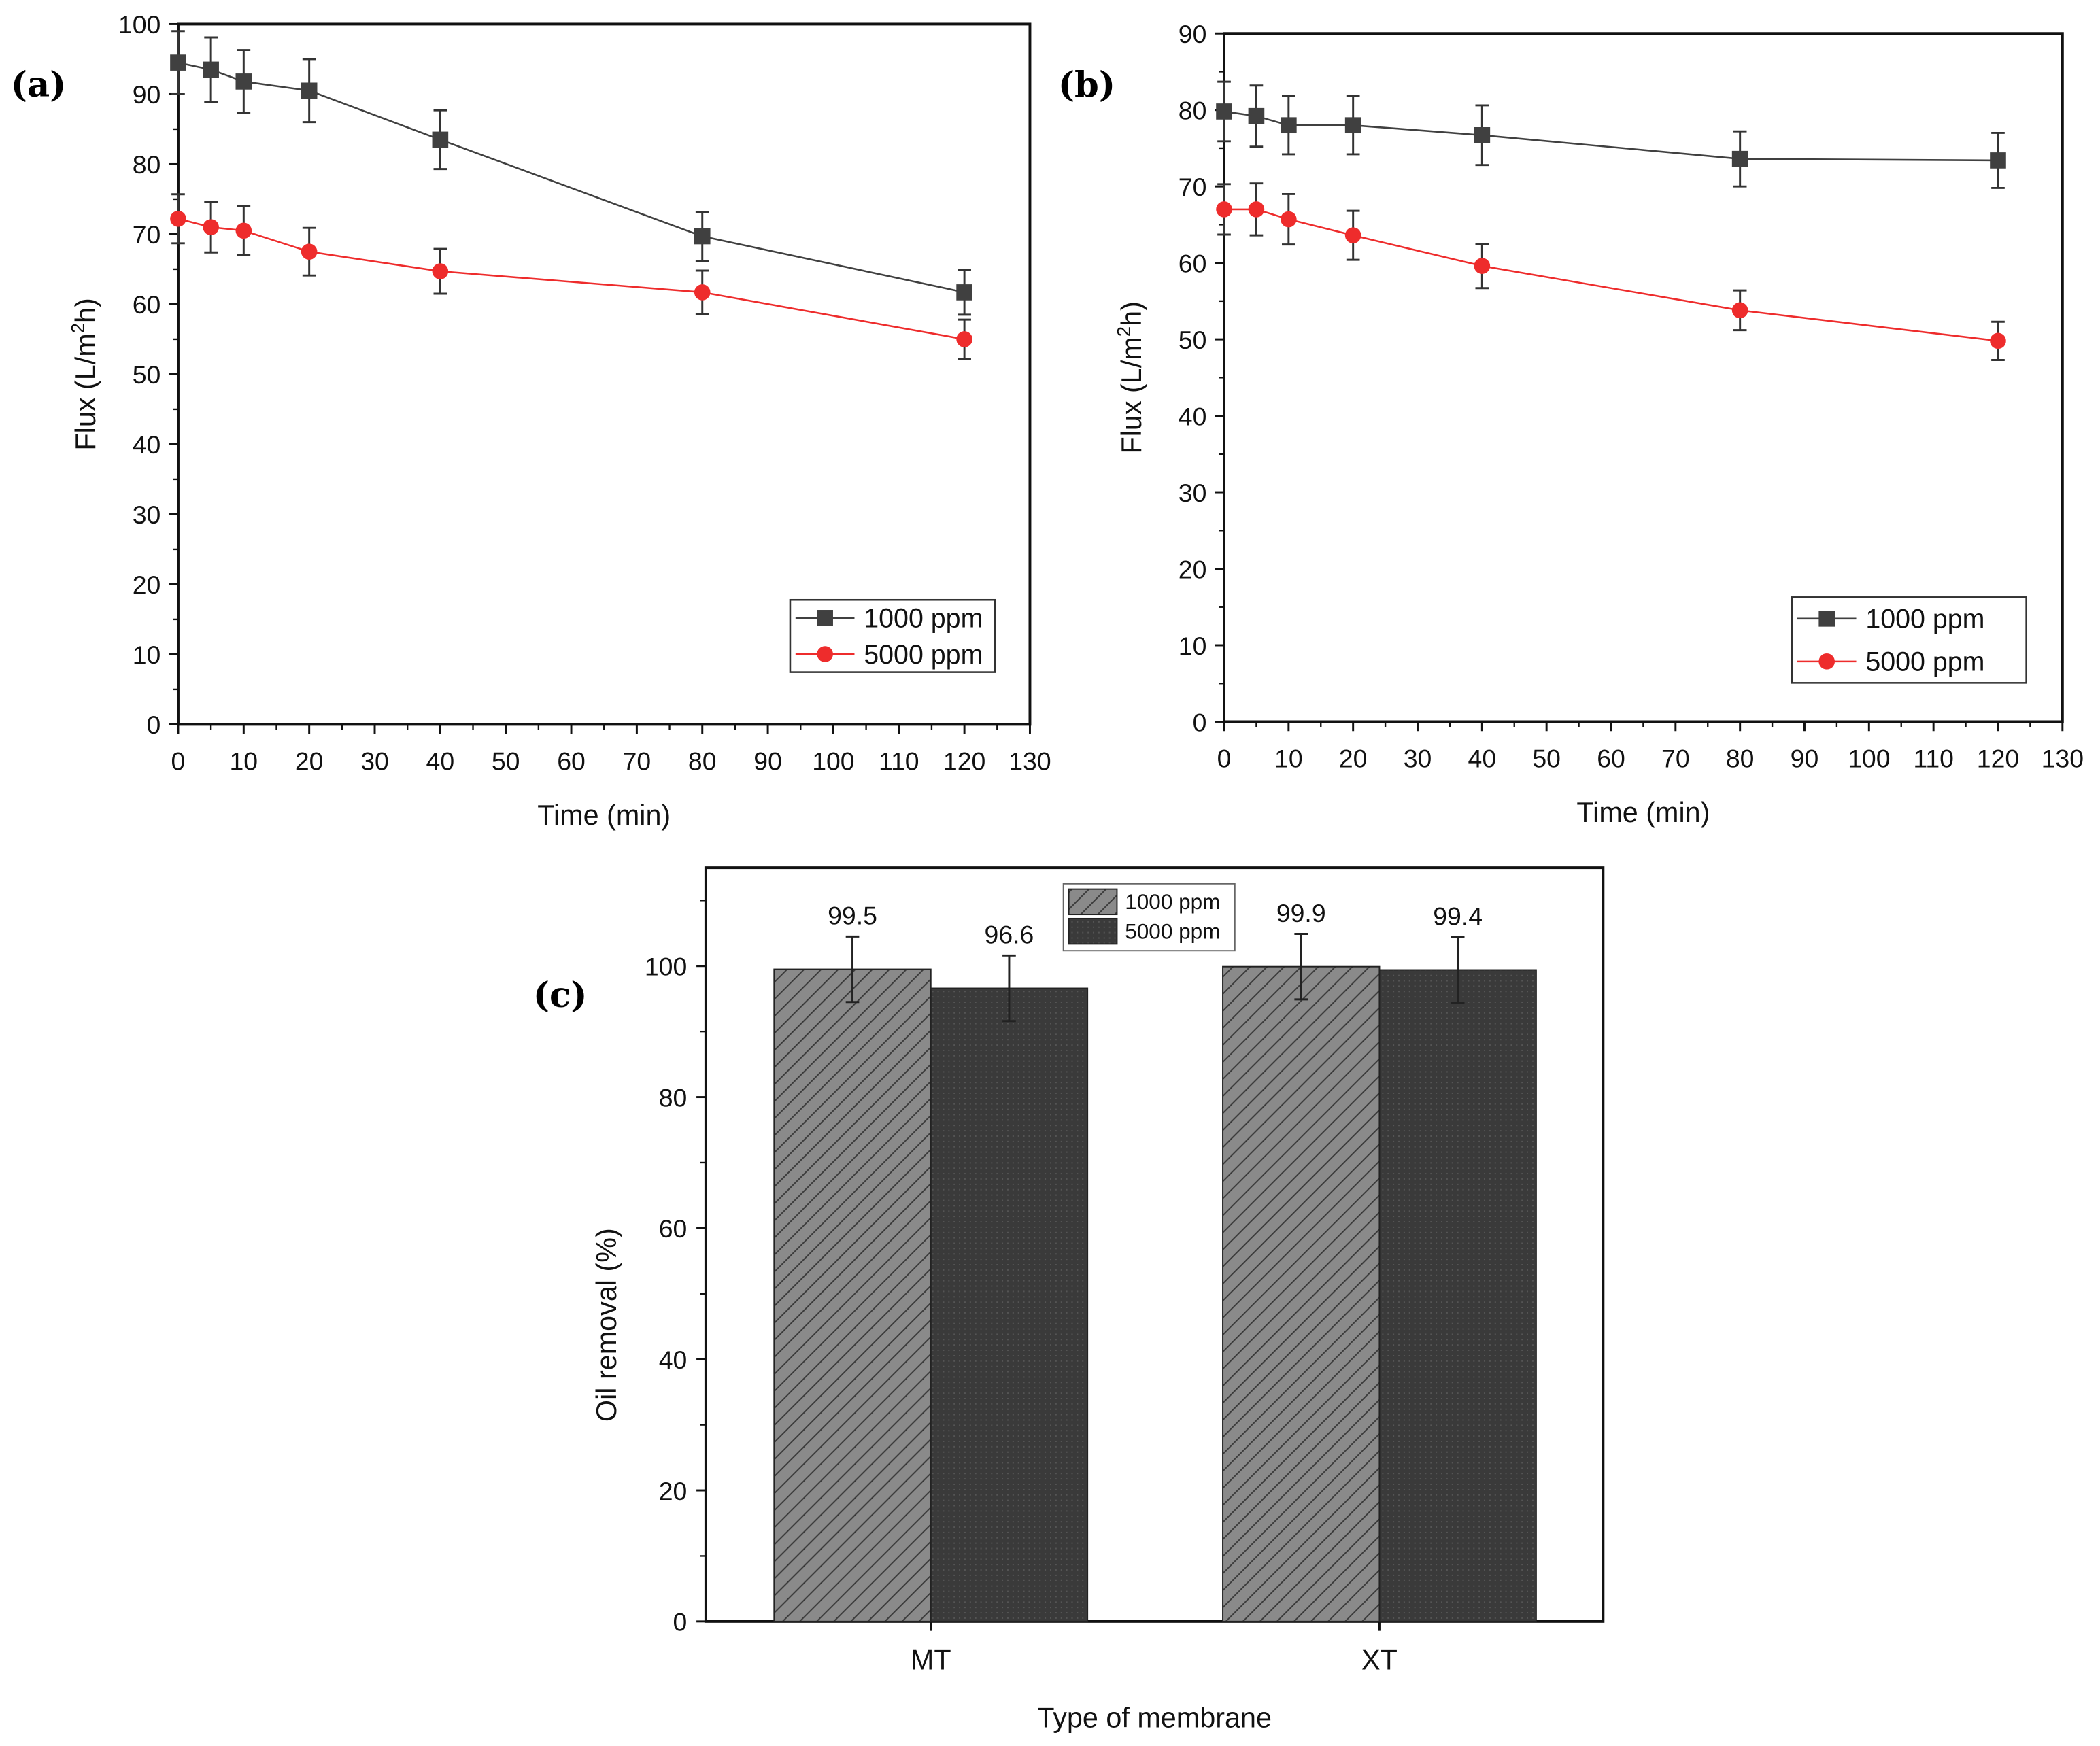 Image resolution: width=2100 pixels, height=1746 pixels. What do you see at coordinates (1418, 758) in the screenshot?
I see `x-tick-label: 30` at bounding box center [1418, 758].